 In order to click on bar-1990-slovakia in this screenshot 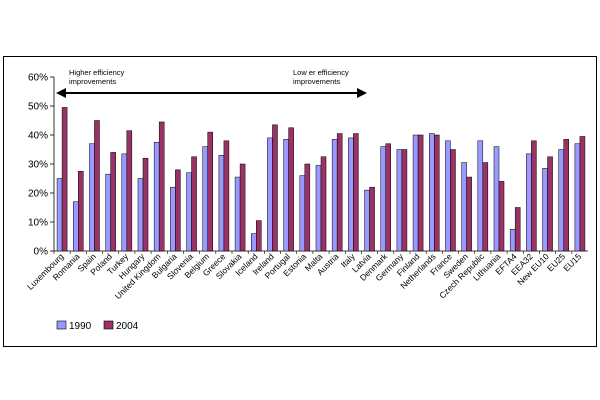, I will do `click(237, 214)`.